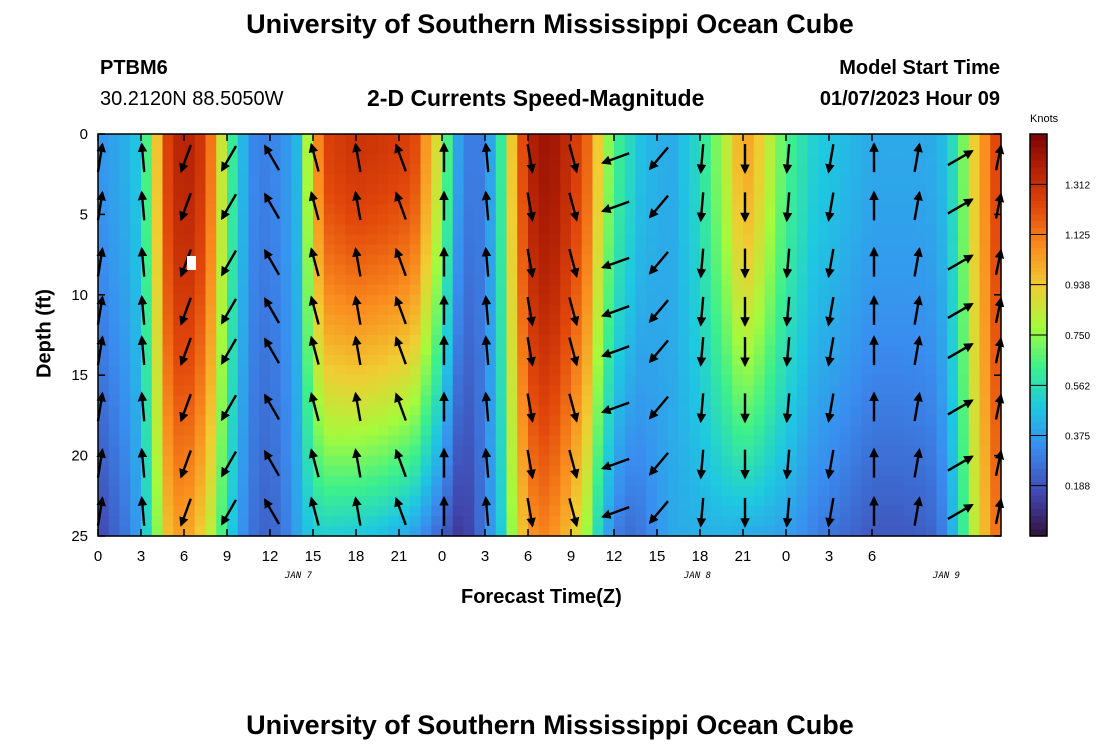  Describe the element at coordinates (1038, 325) in the screenshot. I see `colorbar-segment` at that location.